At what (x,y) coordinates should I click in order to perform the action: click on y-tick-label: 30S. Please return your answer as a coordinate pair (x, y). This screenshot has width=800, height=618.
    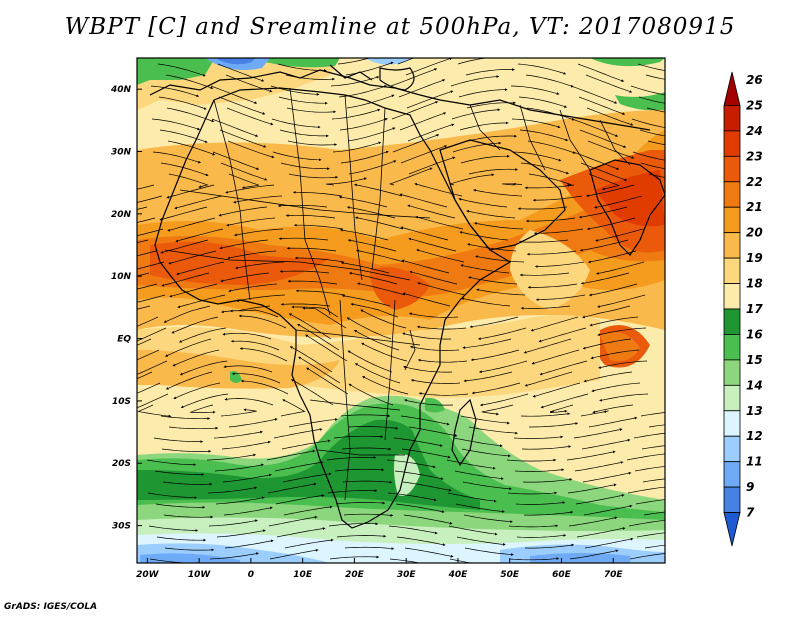
    Looking at the image, I should click on (121, 527).